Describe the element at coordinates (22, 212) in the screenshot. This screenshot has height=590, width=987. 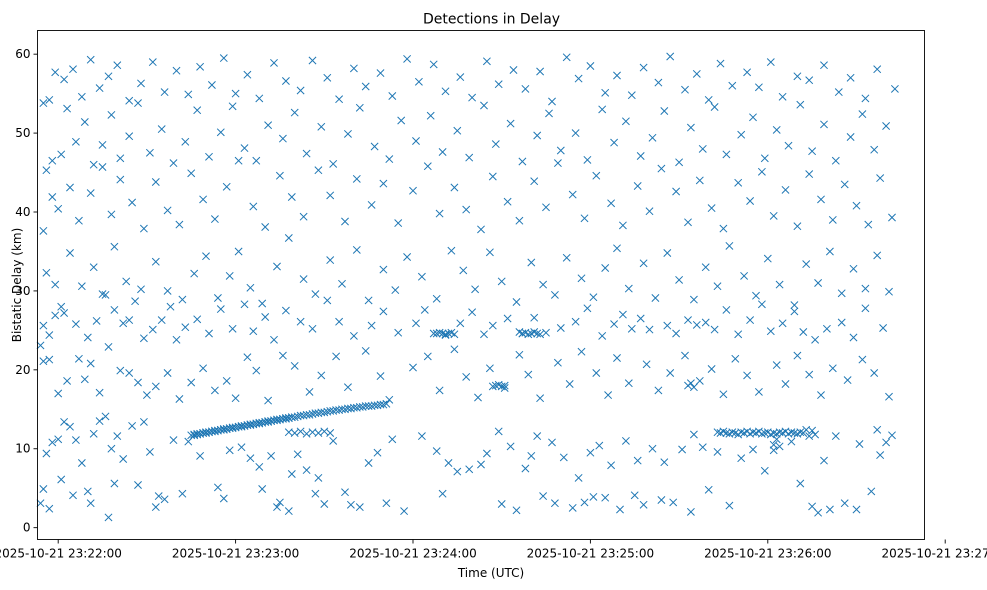
I see `y-tick-label: 40` at that location.